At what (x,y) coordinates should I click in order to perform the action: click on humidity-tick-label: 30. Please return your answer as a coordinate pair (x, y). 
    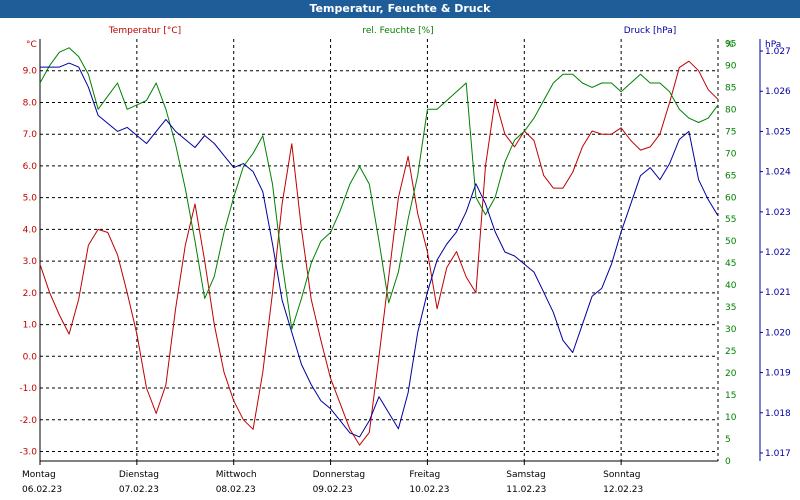
    Looking at the image, I should click on (731, 330).